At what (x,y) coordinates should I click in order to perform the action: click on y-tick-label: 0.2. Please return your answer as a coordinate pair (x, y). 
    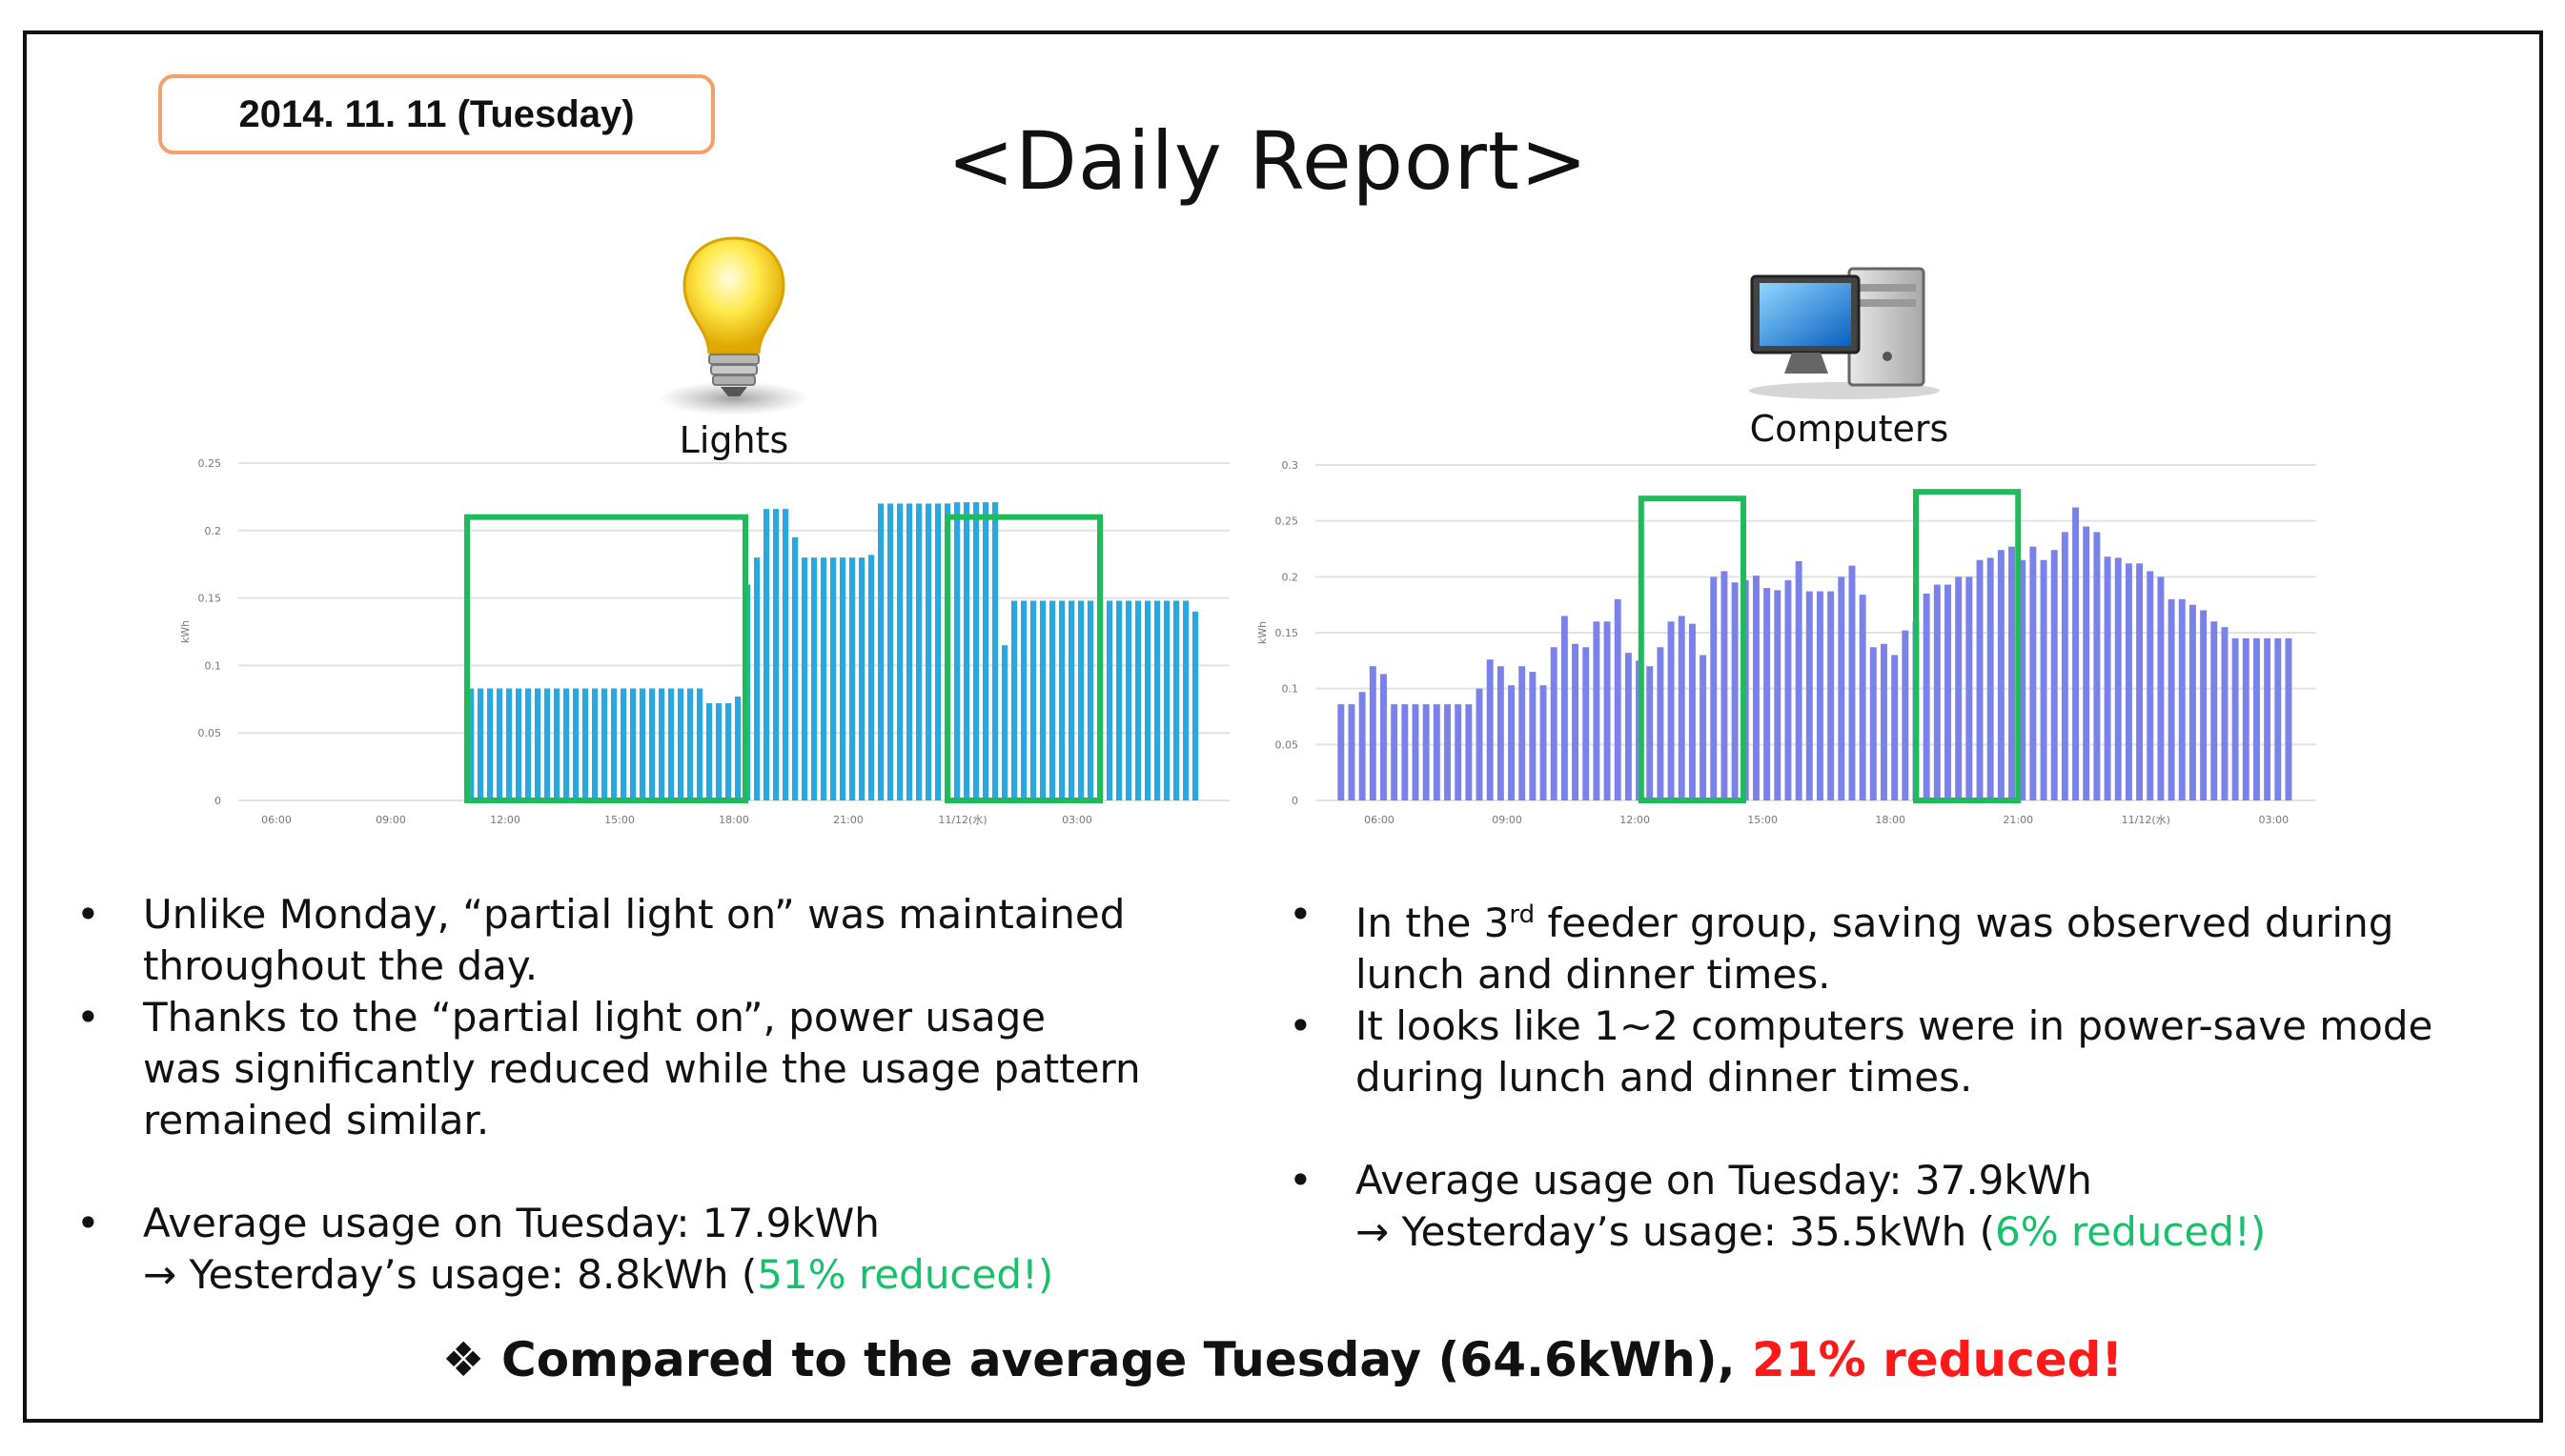
    Looking at the image, I should click on (1290, 577).